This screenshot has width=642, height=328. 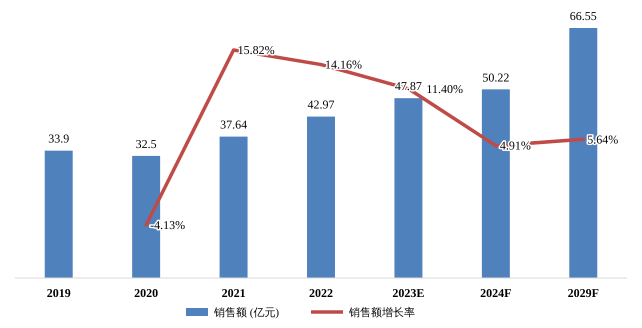 What do you see at coordinates (146, 293) in the screenshot?
I see `x-tick-label: 2020` at bounding box center [146, 293].